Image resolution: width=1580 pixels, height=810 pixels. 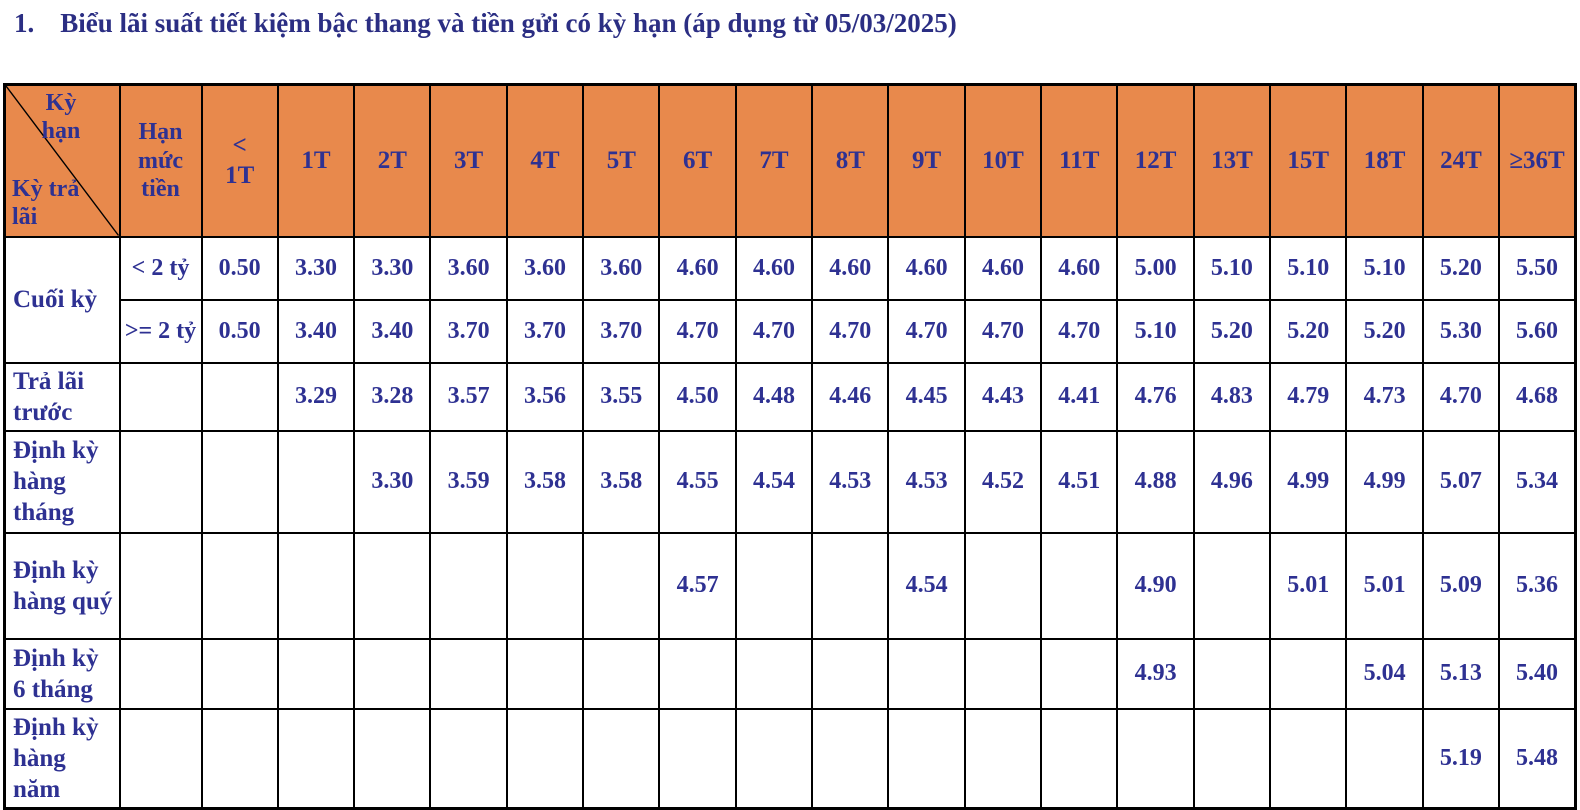 I want to click on rate-cell: 5.09, so click(x=1461, y=585).